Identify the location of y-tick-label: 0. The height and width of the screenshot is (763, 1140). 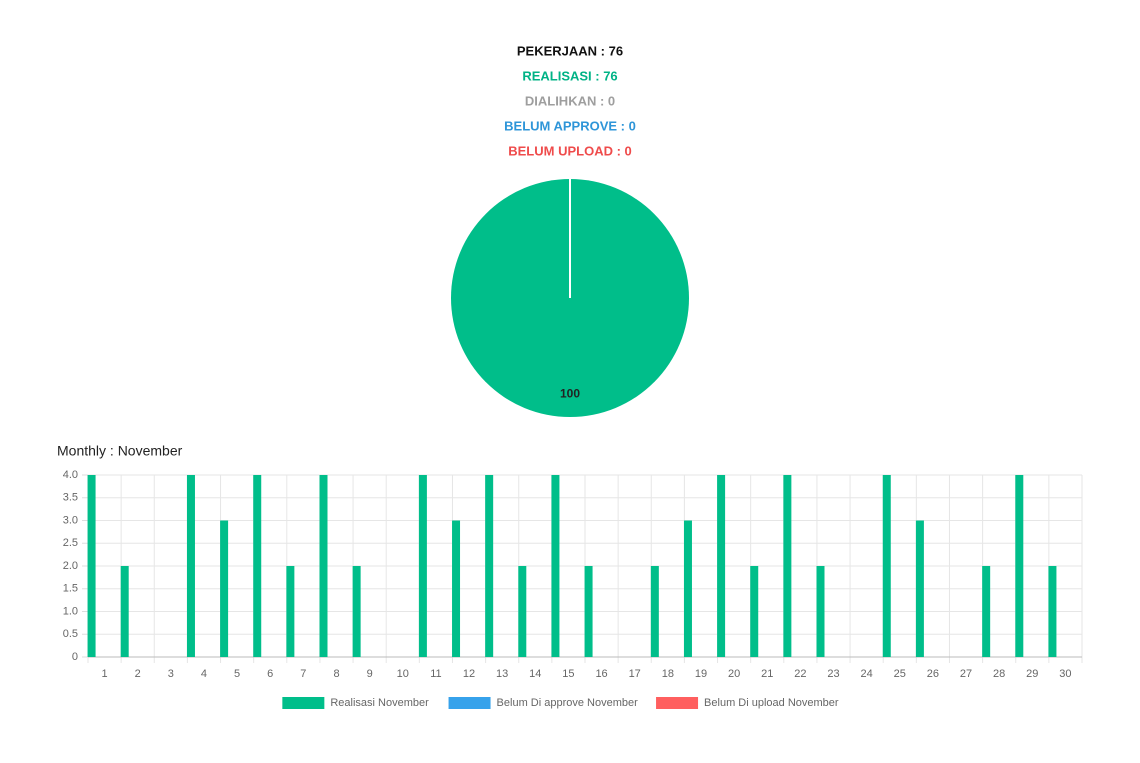
(75, 657).